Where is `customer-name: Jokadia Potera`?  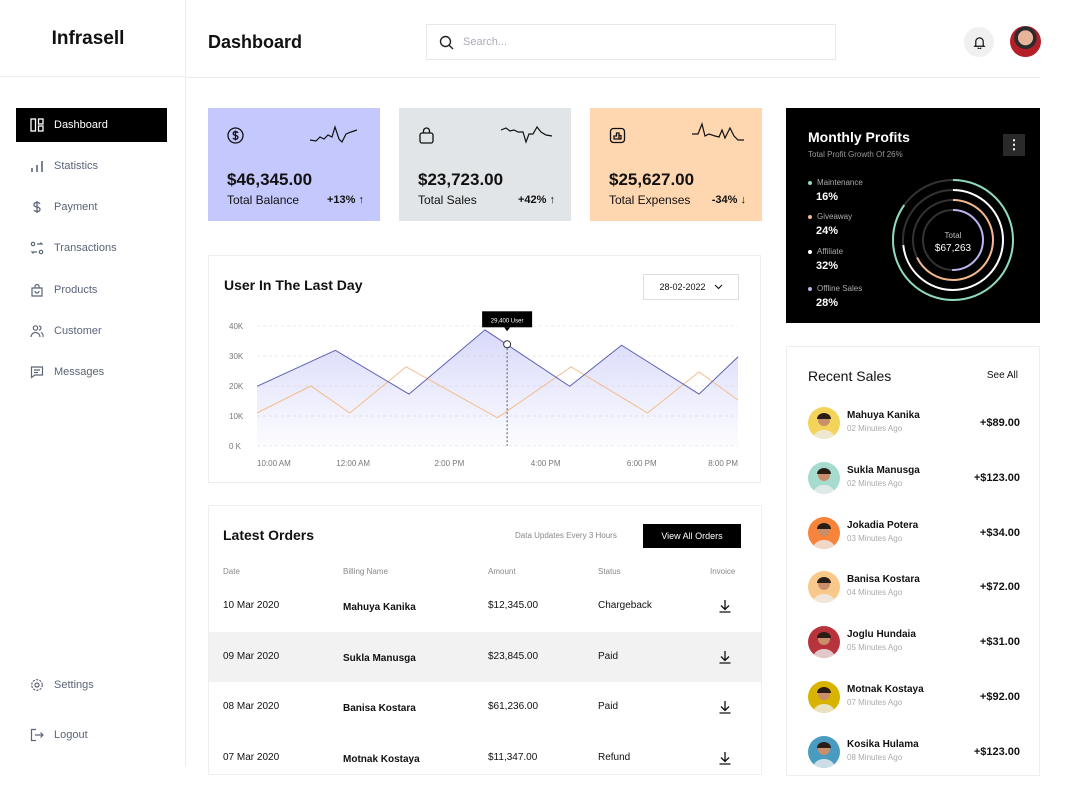
customer-name: Jokadia Potera is located at coordinates (883, 525).